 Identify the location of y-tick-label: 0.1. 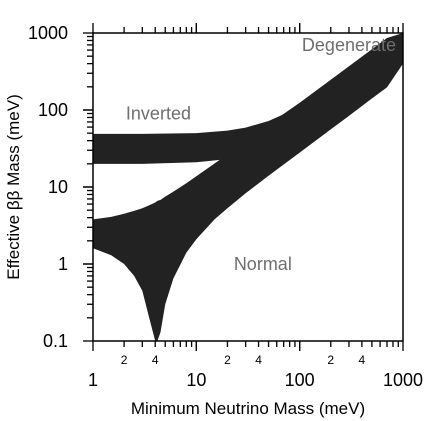
(55, 341).